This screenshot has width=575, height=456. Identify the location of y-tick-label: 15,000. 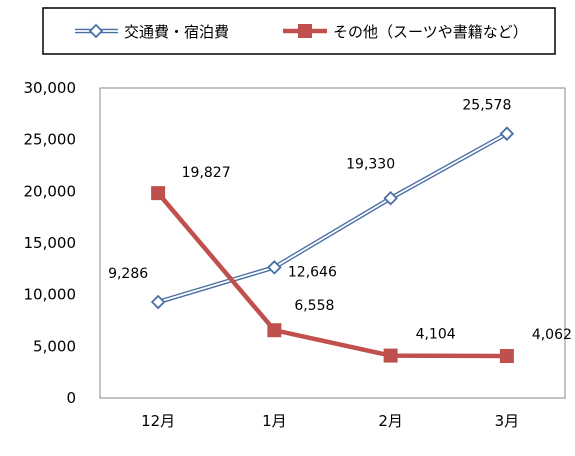
(50, 243).